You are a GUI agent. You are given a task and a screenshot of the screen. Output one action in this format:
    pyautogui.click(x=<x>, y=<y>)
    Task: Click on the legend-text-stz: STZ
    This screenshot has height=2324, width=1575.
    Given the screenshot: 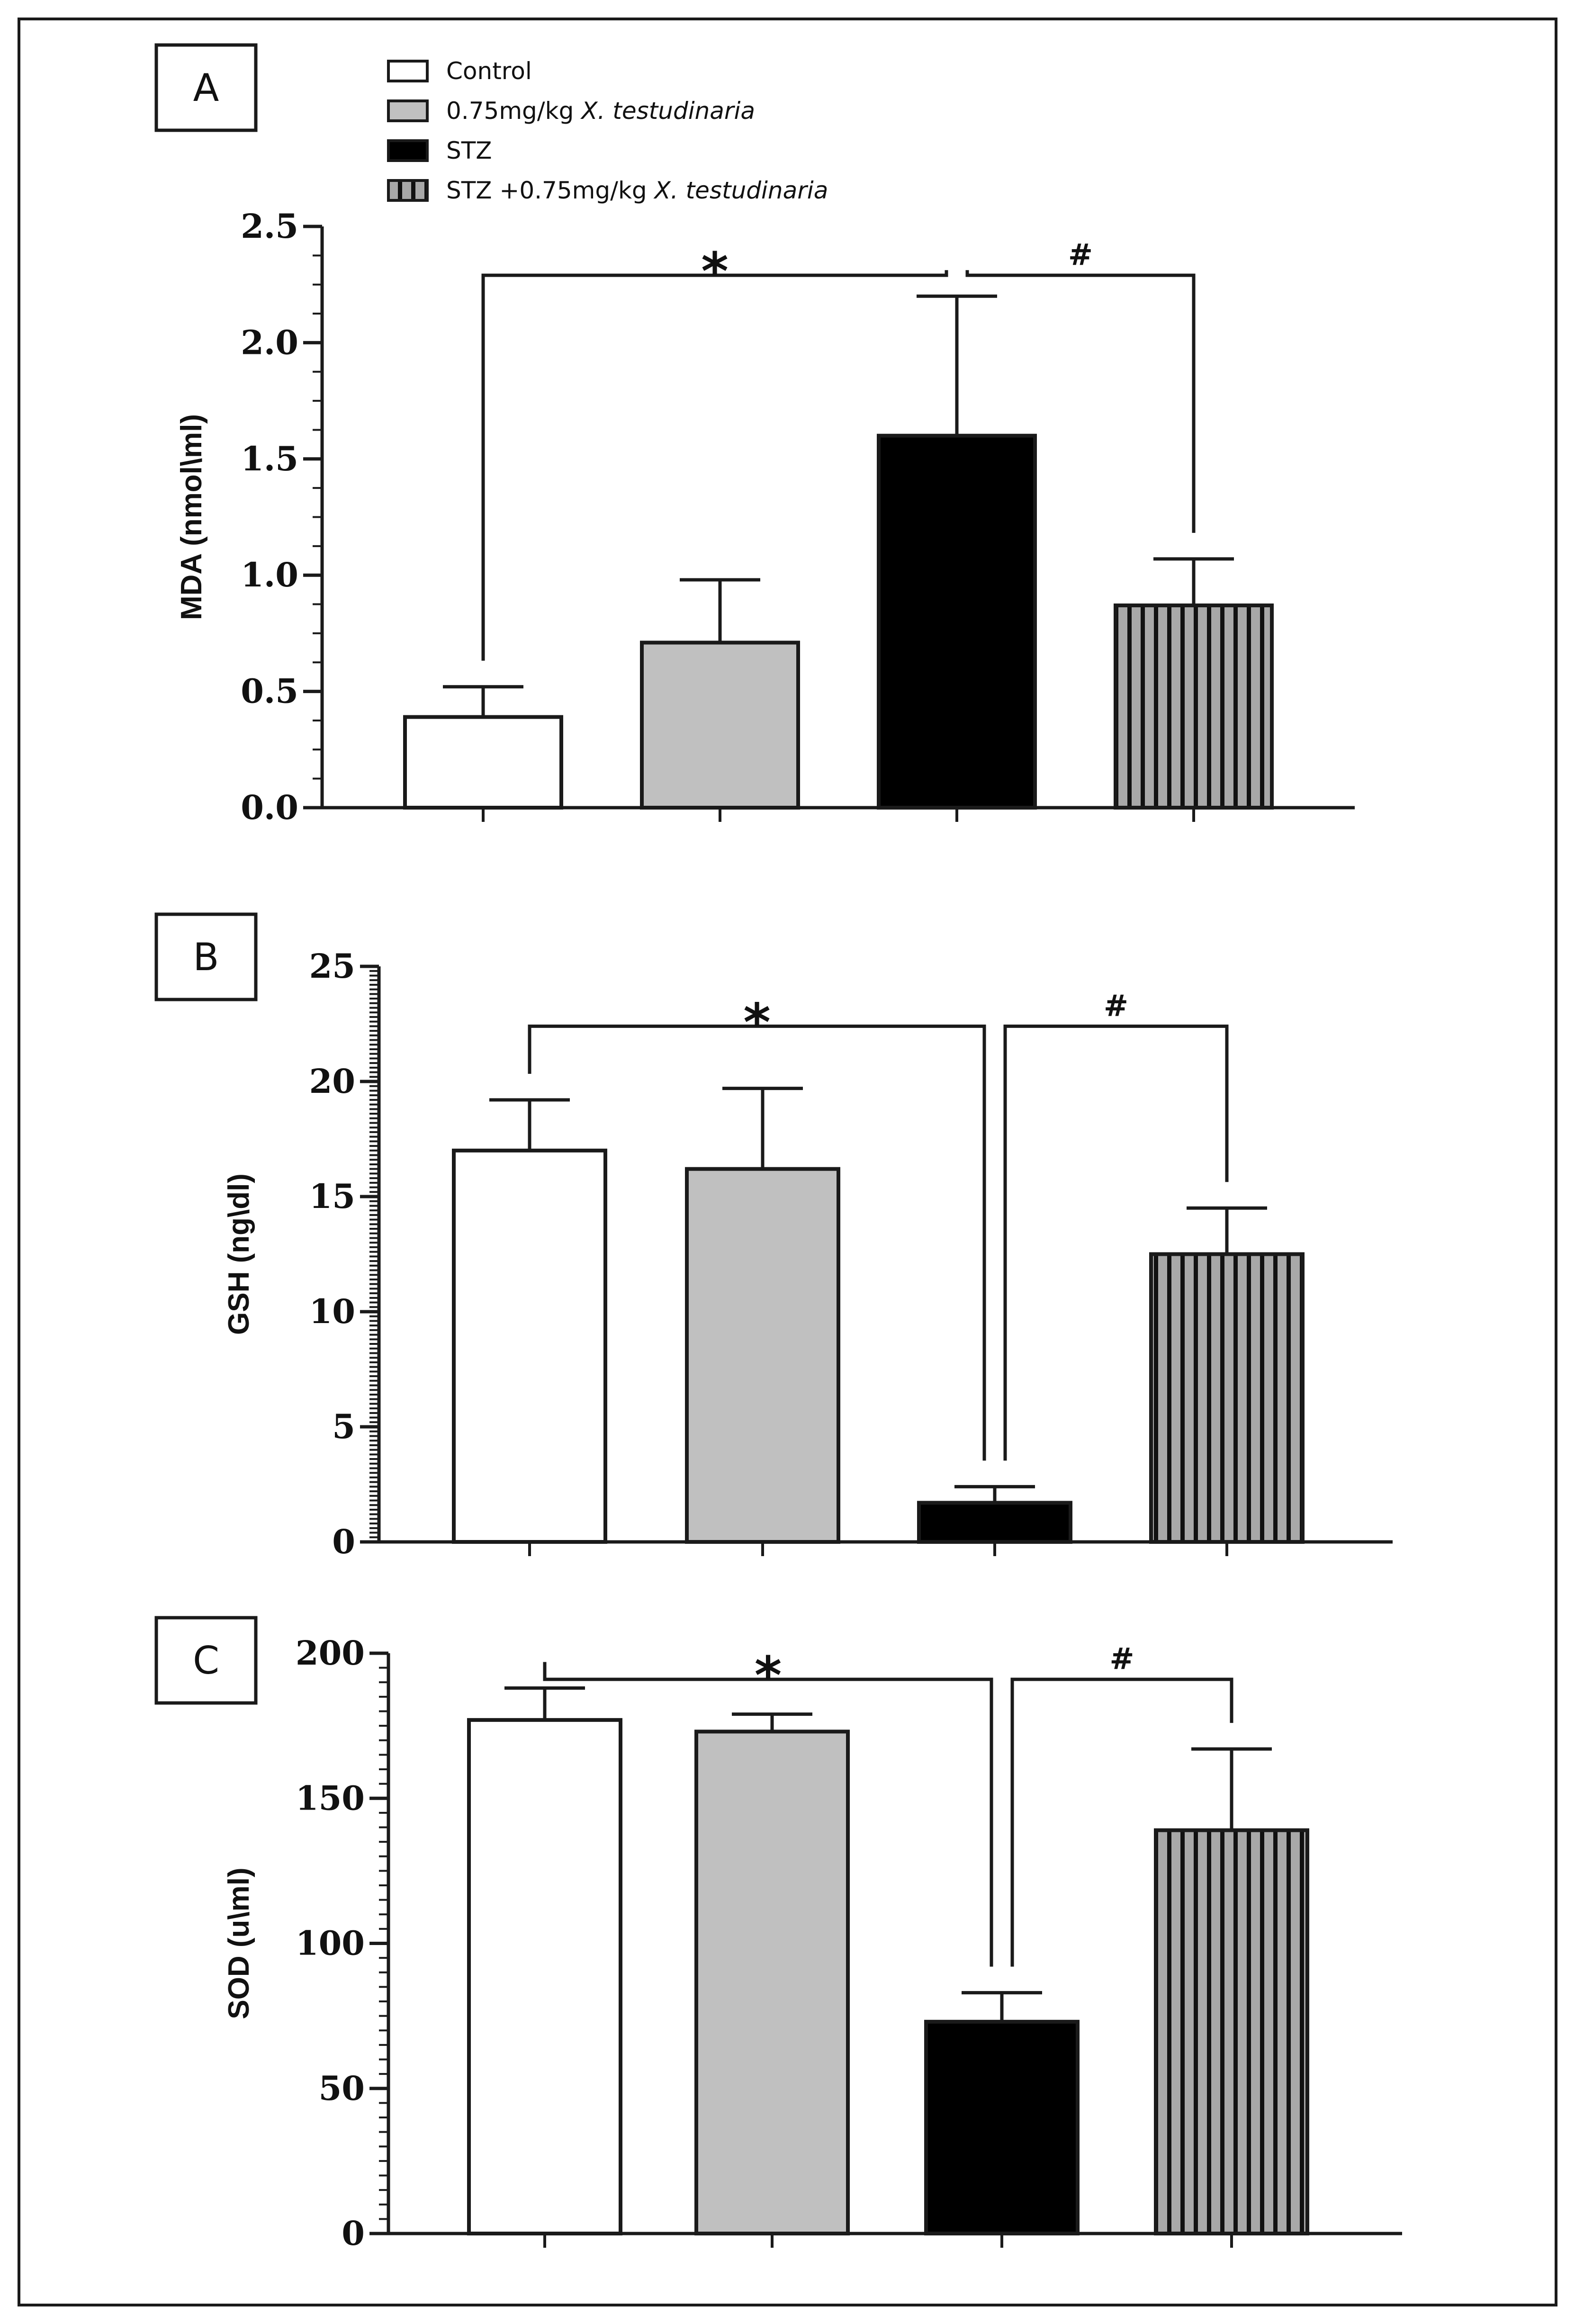 What is the action you would take?
    pyautogui.click(x=469, y=150)
    